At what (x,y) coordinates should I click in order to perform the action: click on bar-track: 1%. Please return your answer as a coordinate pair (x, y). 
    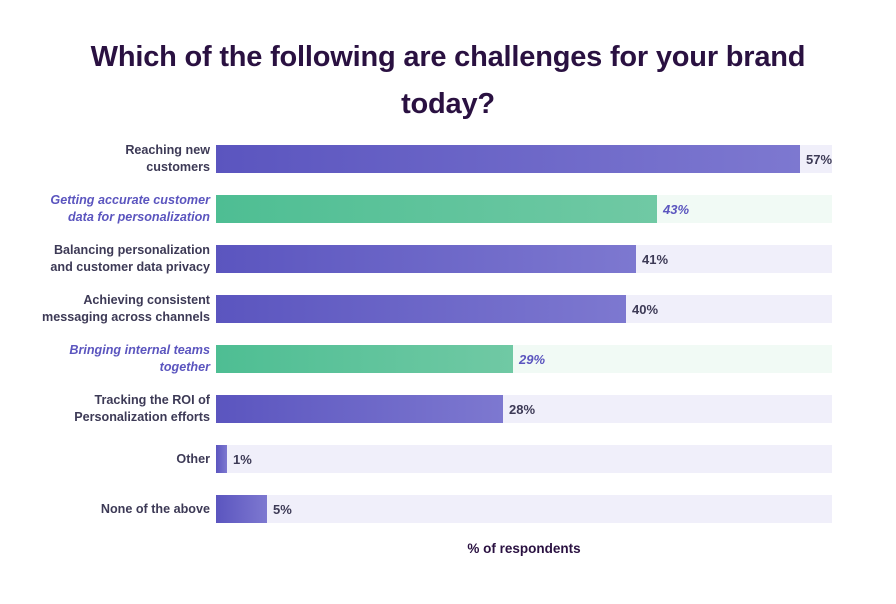
    Looking at the image, I should click on (524, 459).